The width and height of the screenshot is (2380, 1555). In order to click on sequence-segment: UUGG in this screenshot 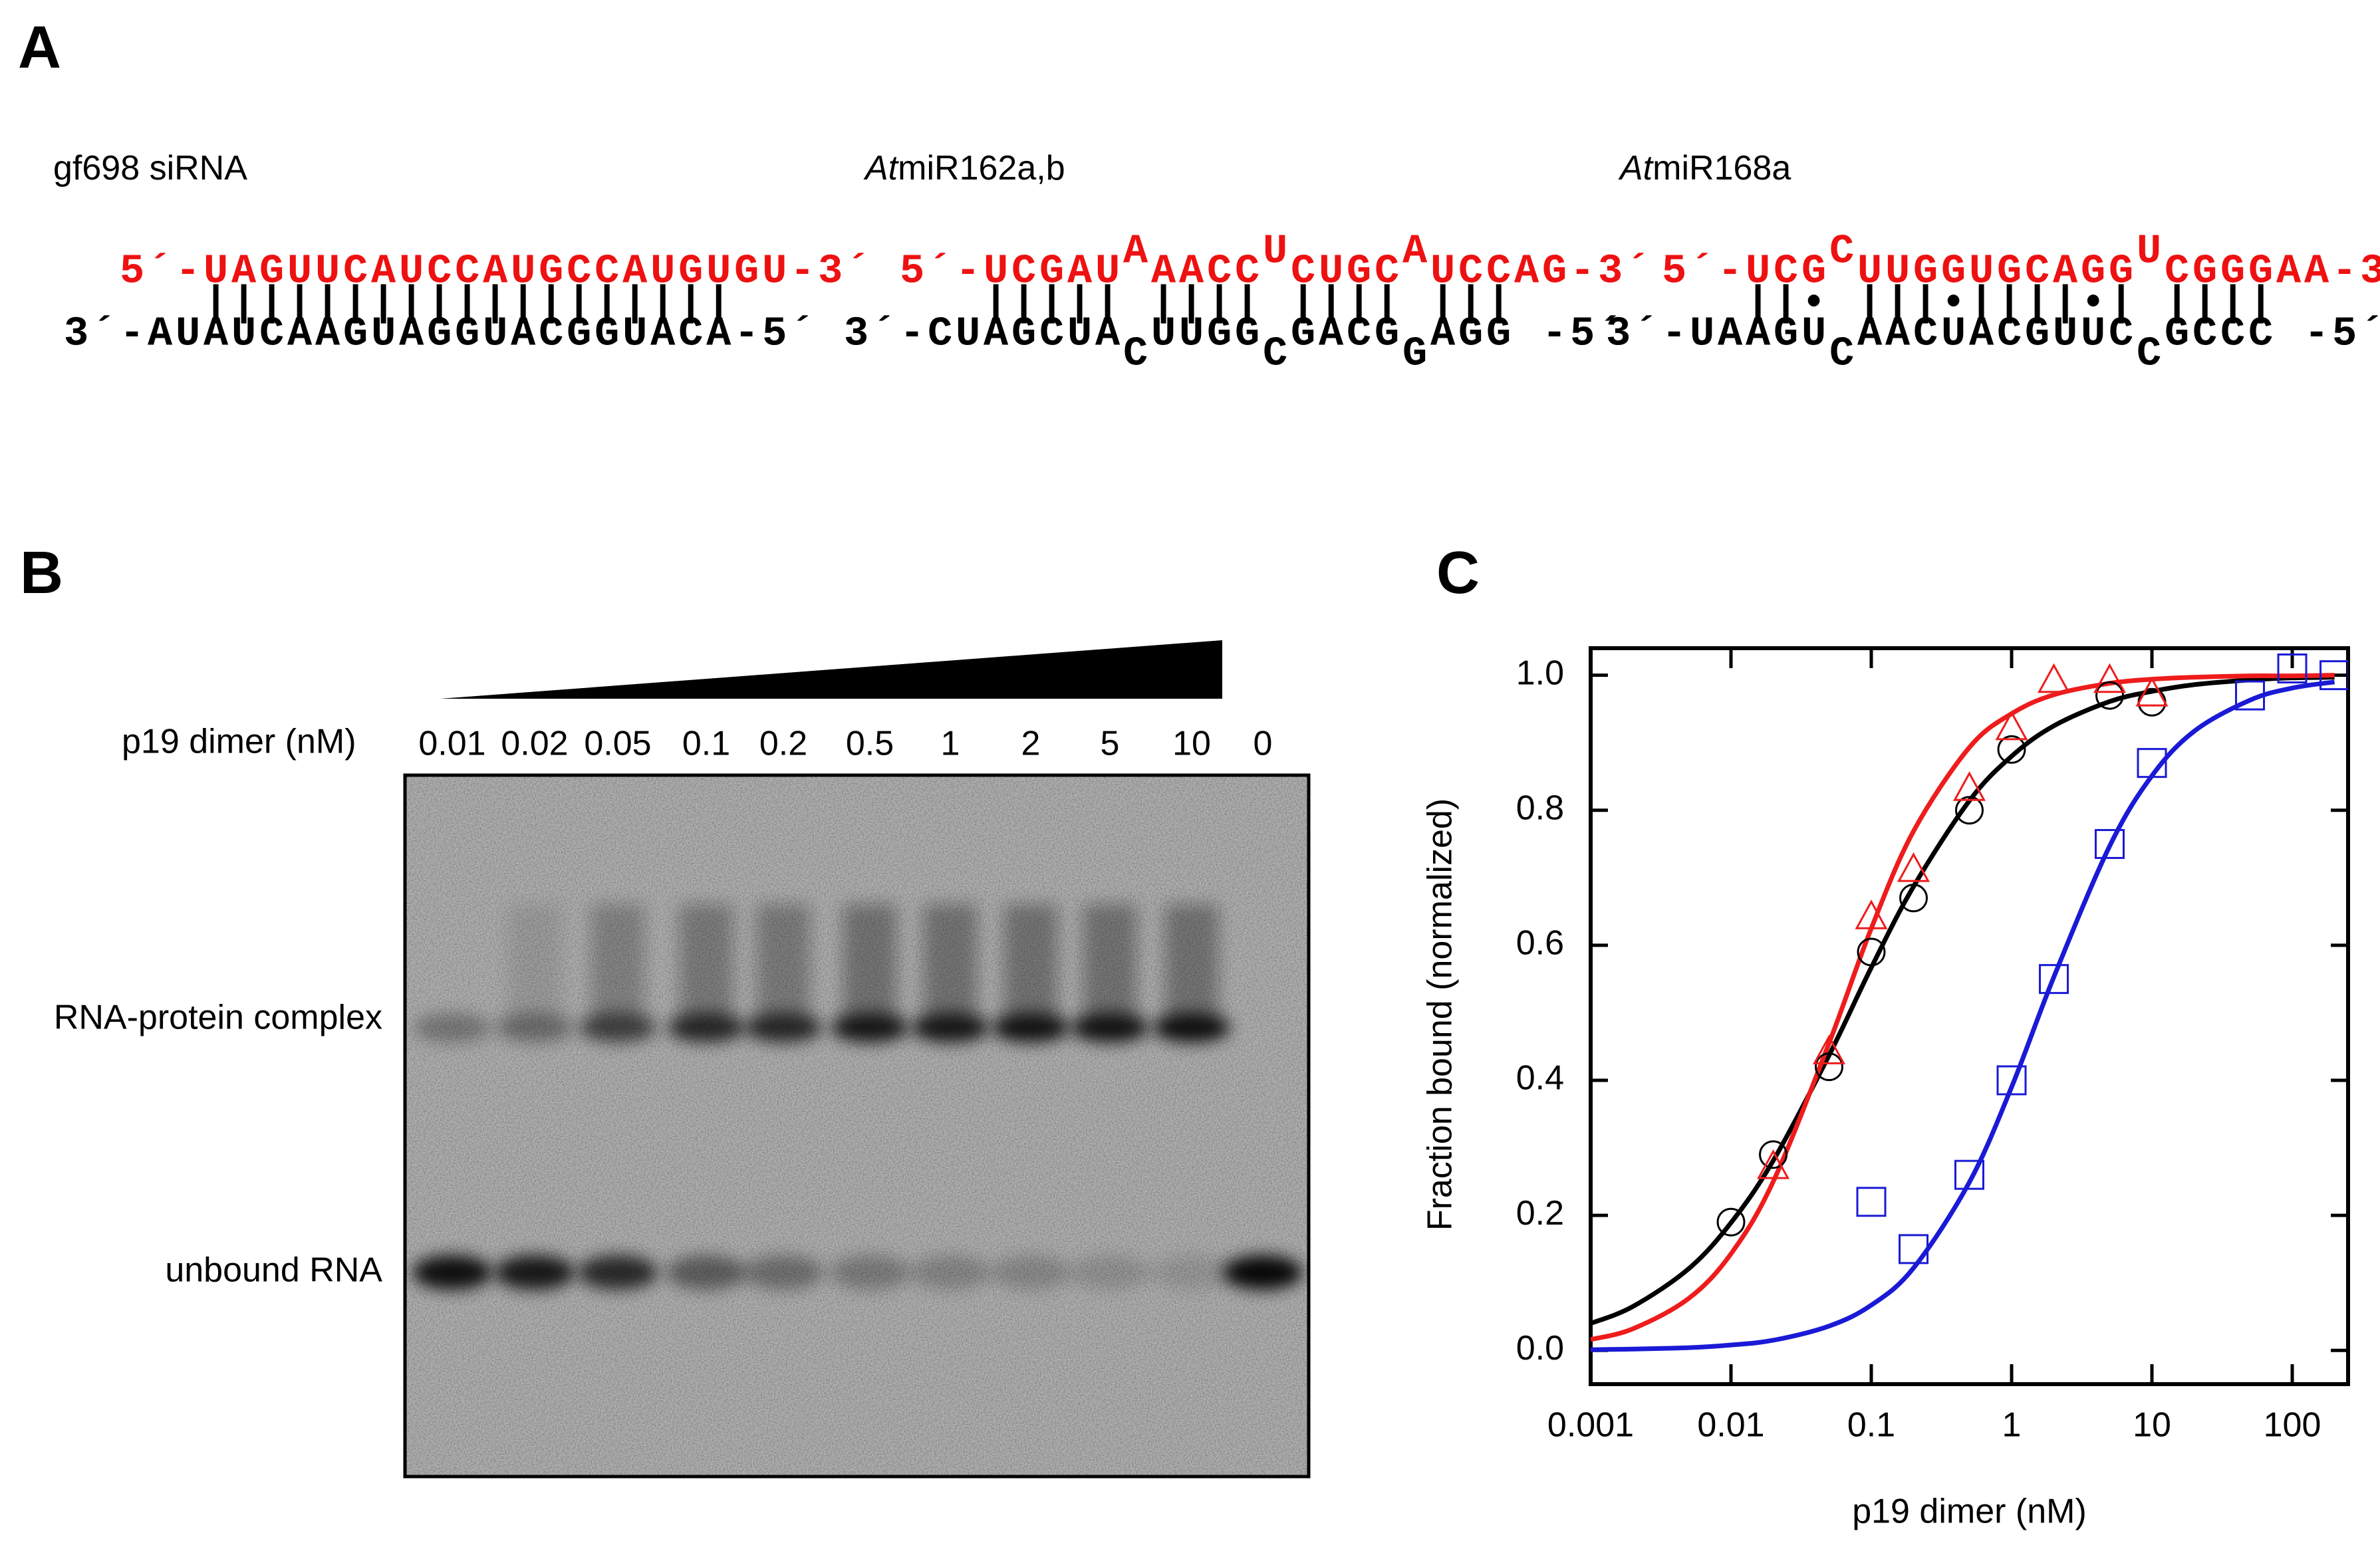, I will do `click(1207, 333)`.